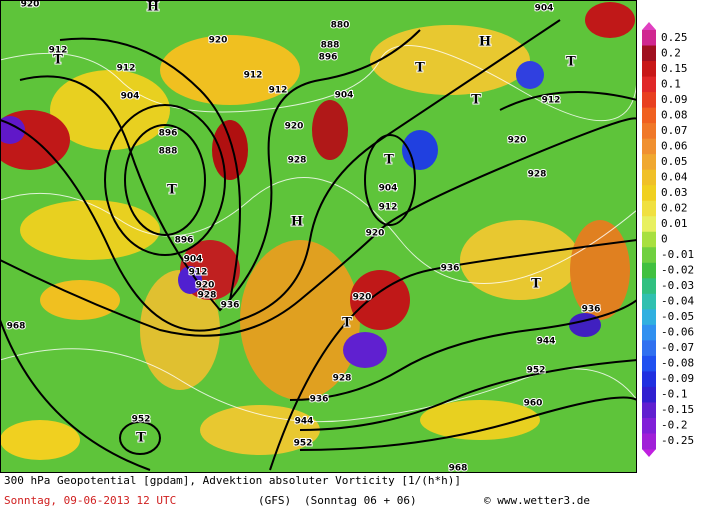 The width and height of the screenshot is (704, 517). What do you see at coordinates (674, 394) in the screenshot?
I see `legend-label: -0.1` at bounding box center [674, 394].